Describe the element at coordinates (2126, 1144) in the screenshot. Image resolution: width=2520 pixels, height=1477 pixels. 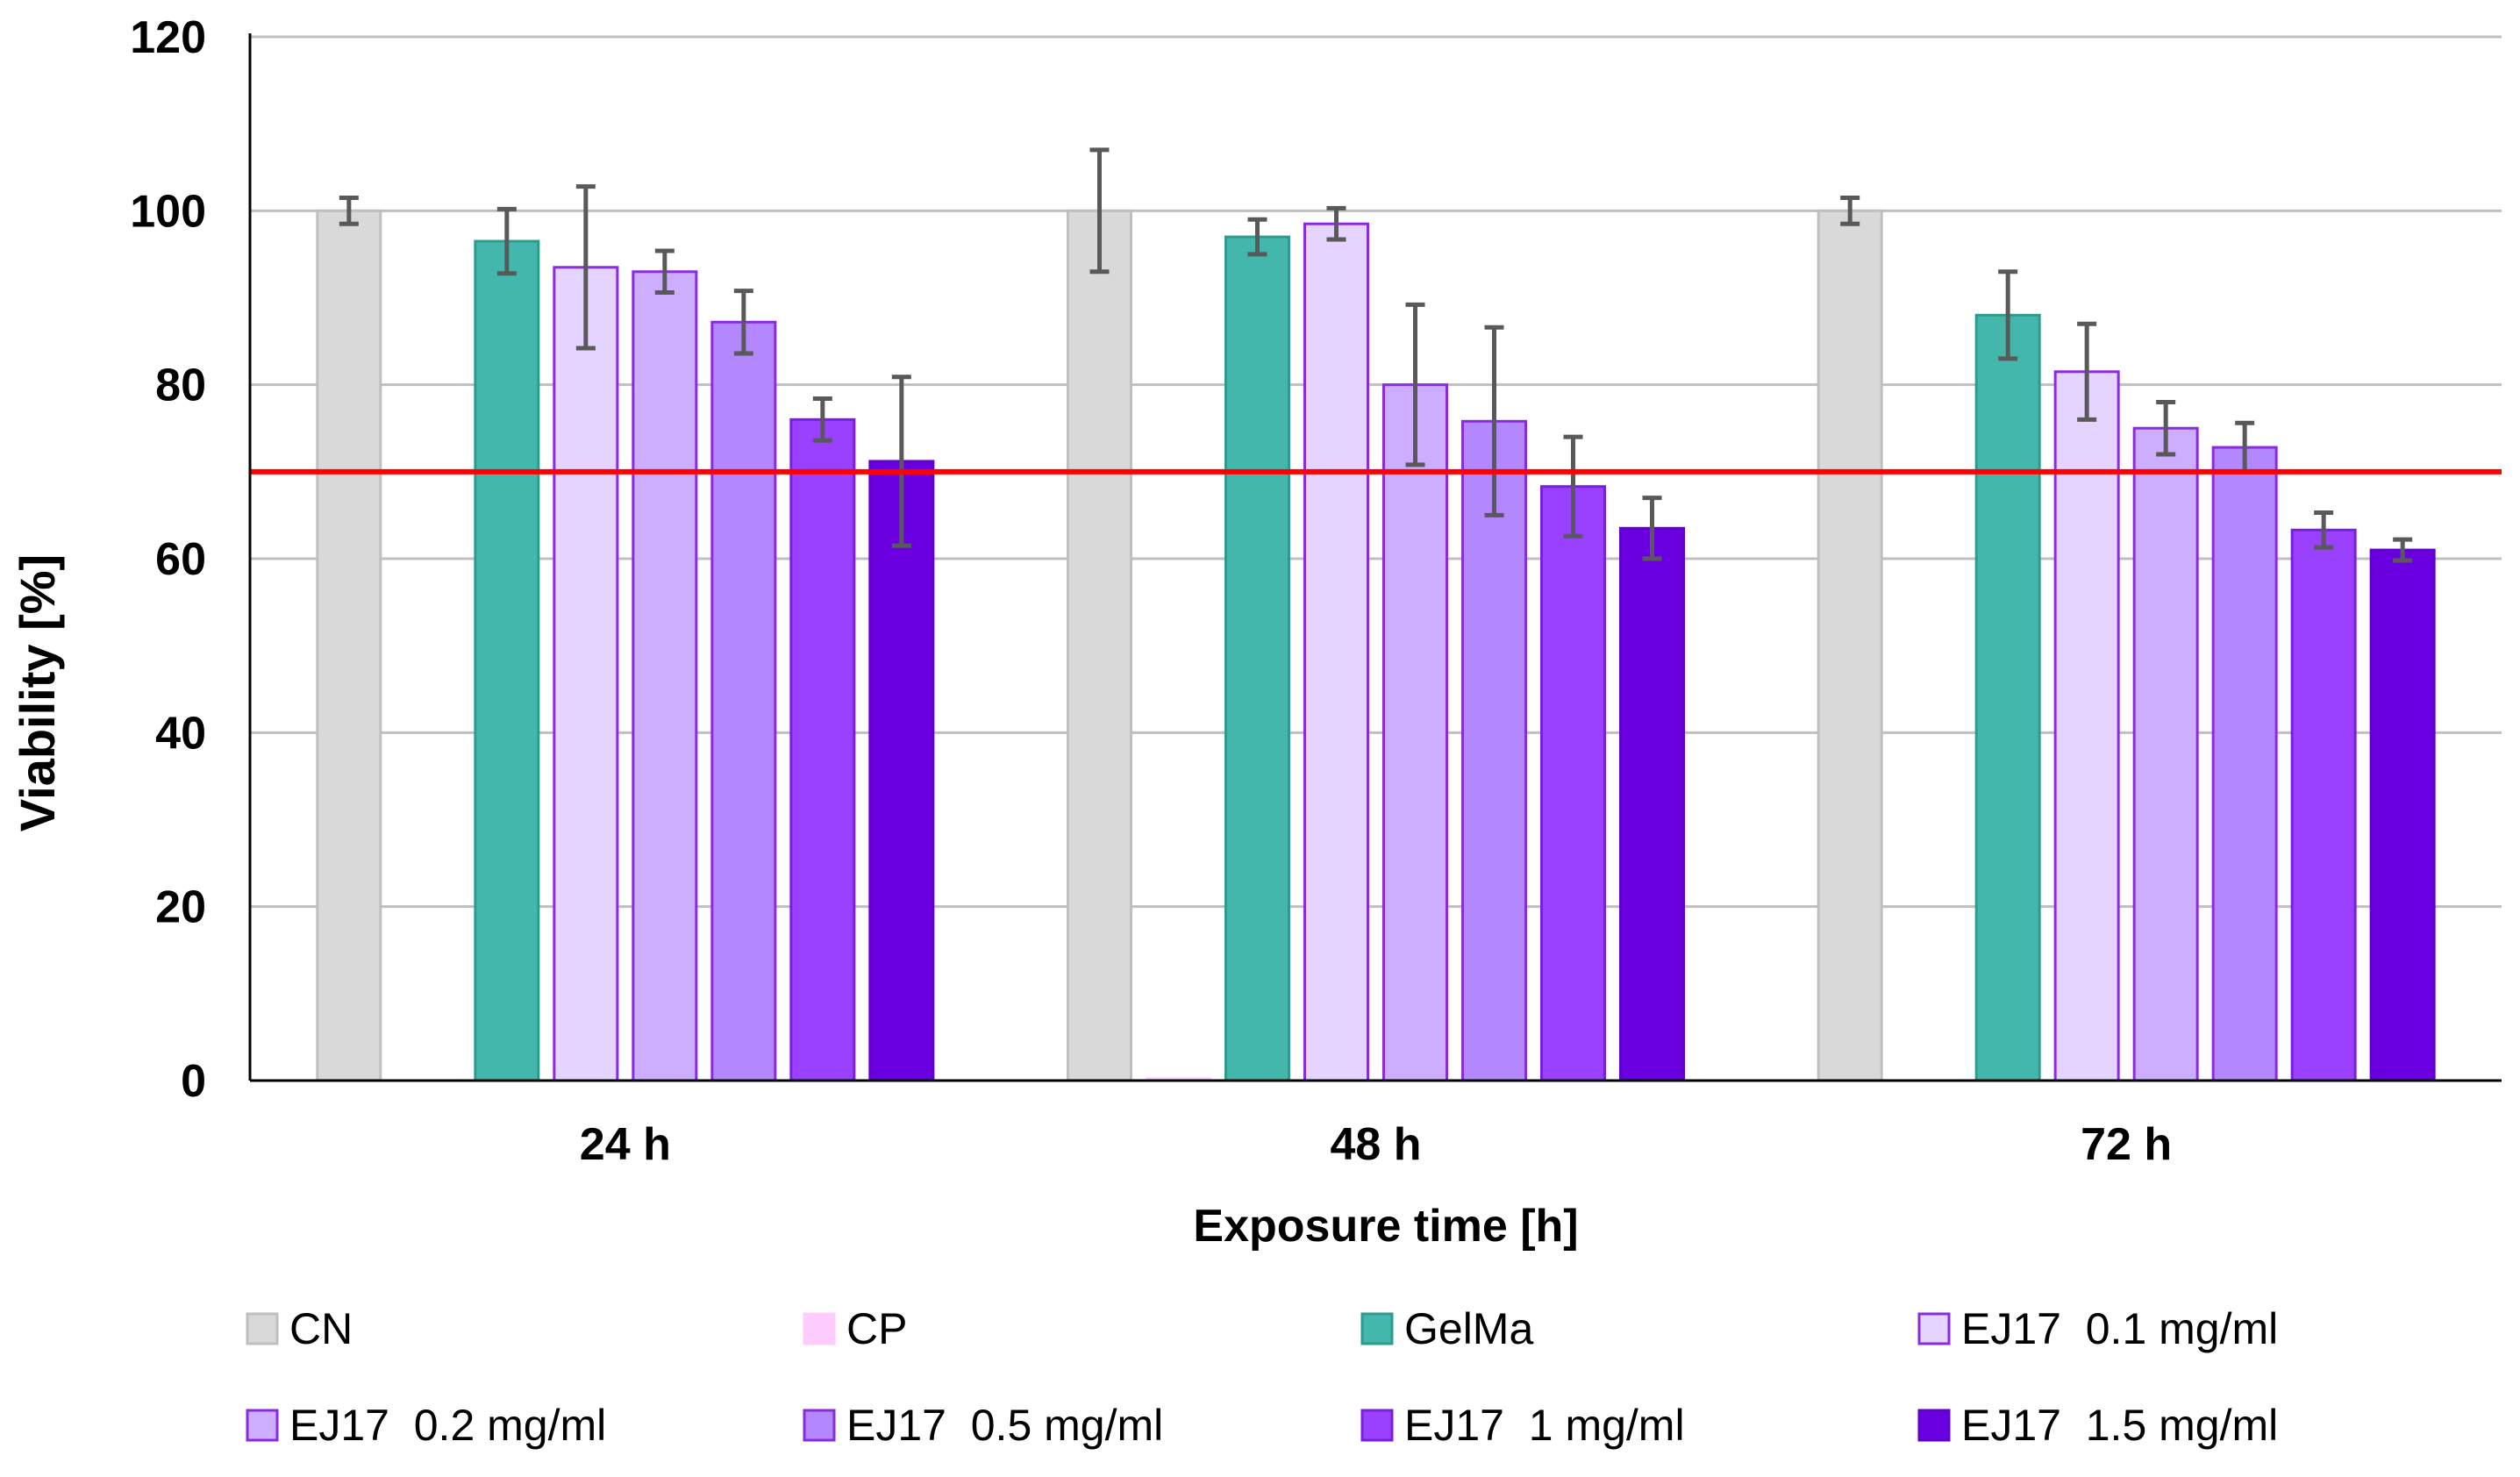
I see `x-tick-label-72-h: 72 h` at that location.